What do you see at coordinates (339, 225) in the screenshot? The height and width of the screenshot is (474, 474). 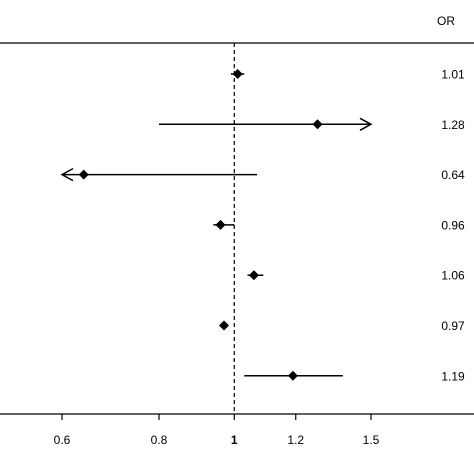 I see `forest-row: 0.96` at bounding box center [339, 225].